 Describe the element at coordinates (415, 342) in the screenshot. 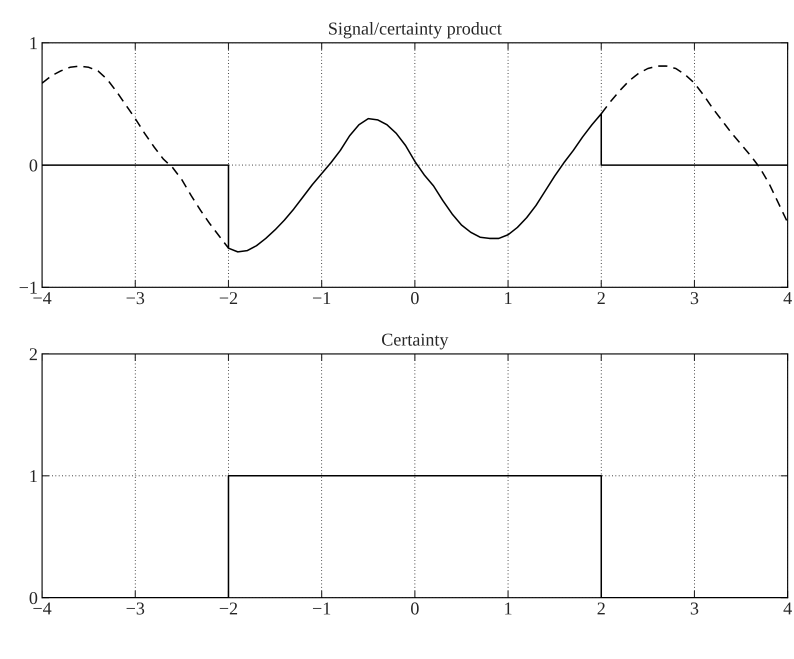

I see `chart-title: Certainty` at that location.